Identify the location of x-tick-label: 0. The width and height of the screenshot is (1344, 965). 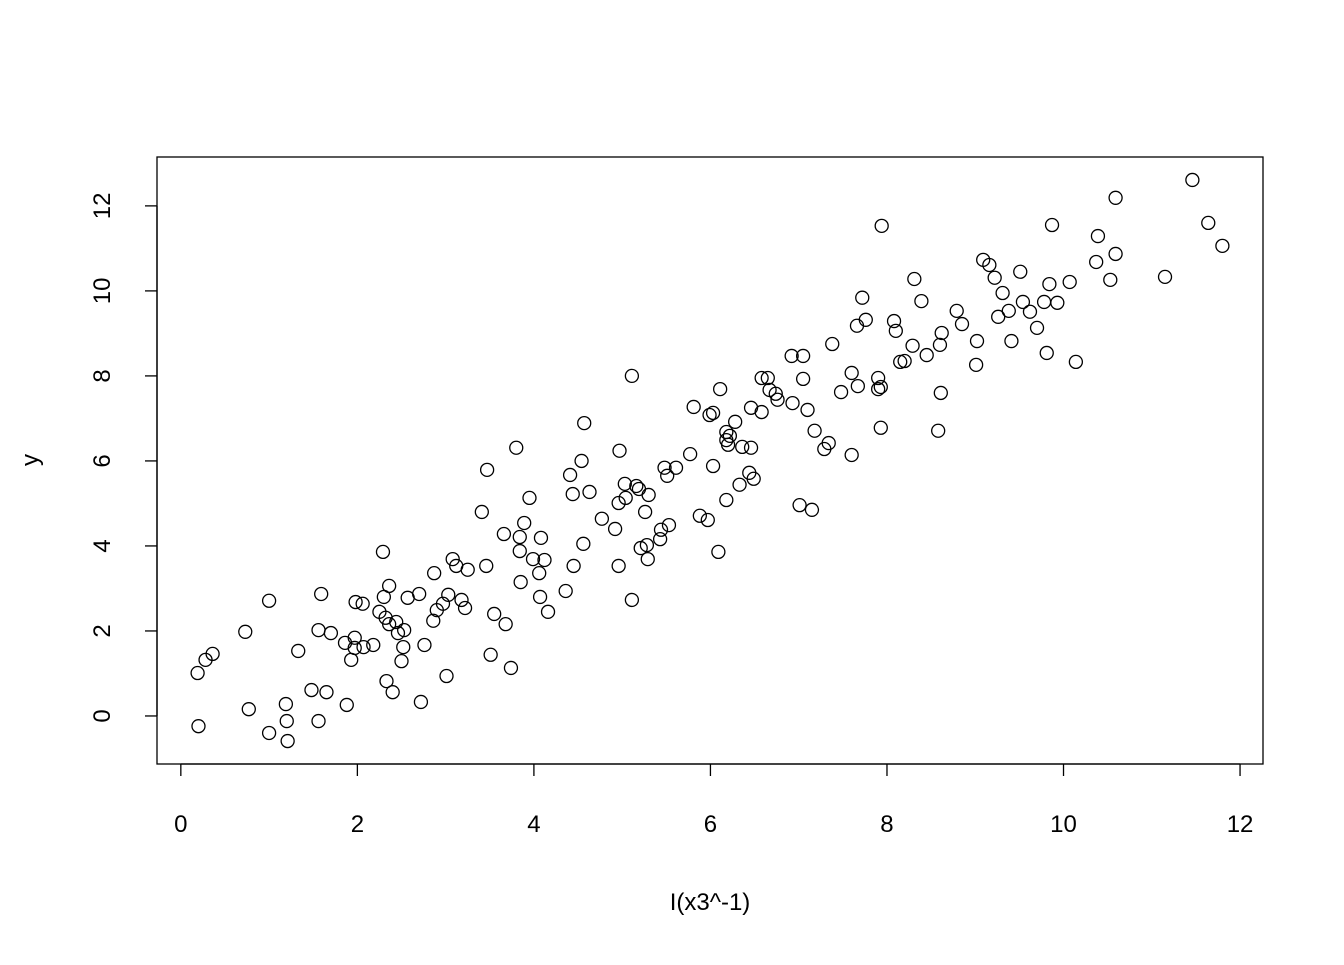
(180, 824).